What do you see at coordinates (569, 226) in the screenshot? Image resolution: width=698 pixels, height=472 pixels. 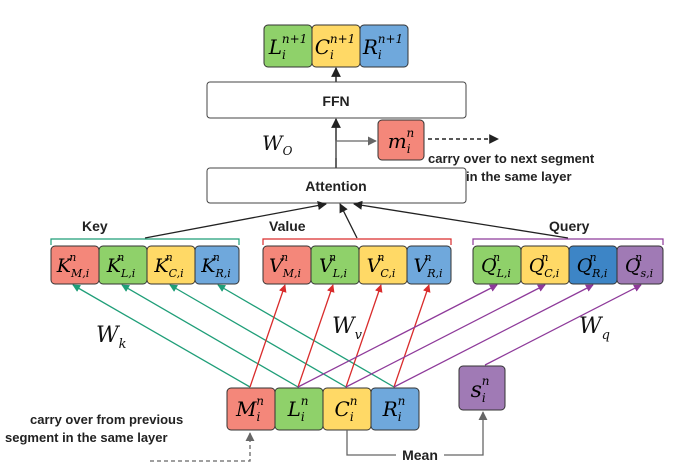 I see `query-group-label: Query` at bounding box center [569, 226].